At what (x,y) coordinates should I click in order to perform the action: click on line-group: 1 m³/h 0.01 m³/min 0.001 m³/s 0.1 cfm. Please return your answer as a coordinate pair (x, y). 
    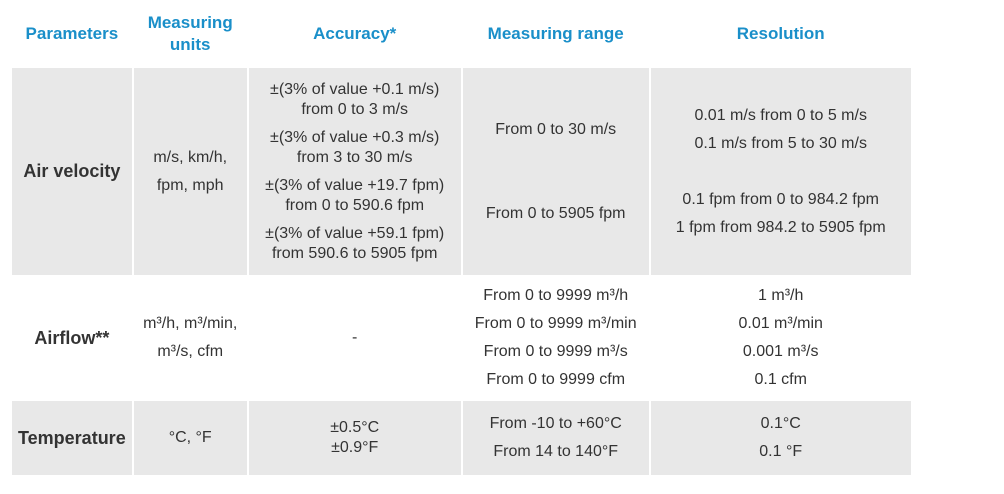
    Looking at the image, I should click on (781, 338).